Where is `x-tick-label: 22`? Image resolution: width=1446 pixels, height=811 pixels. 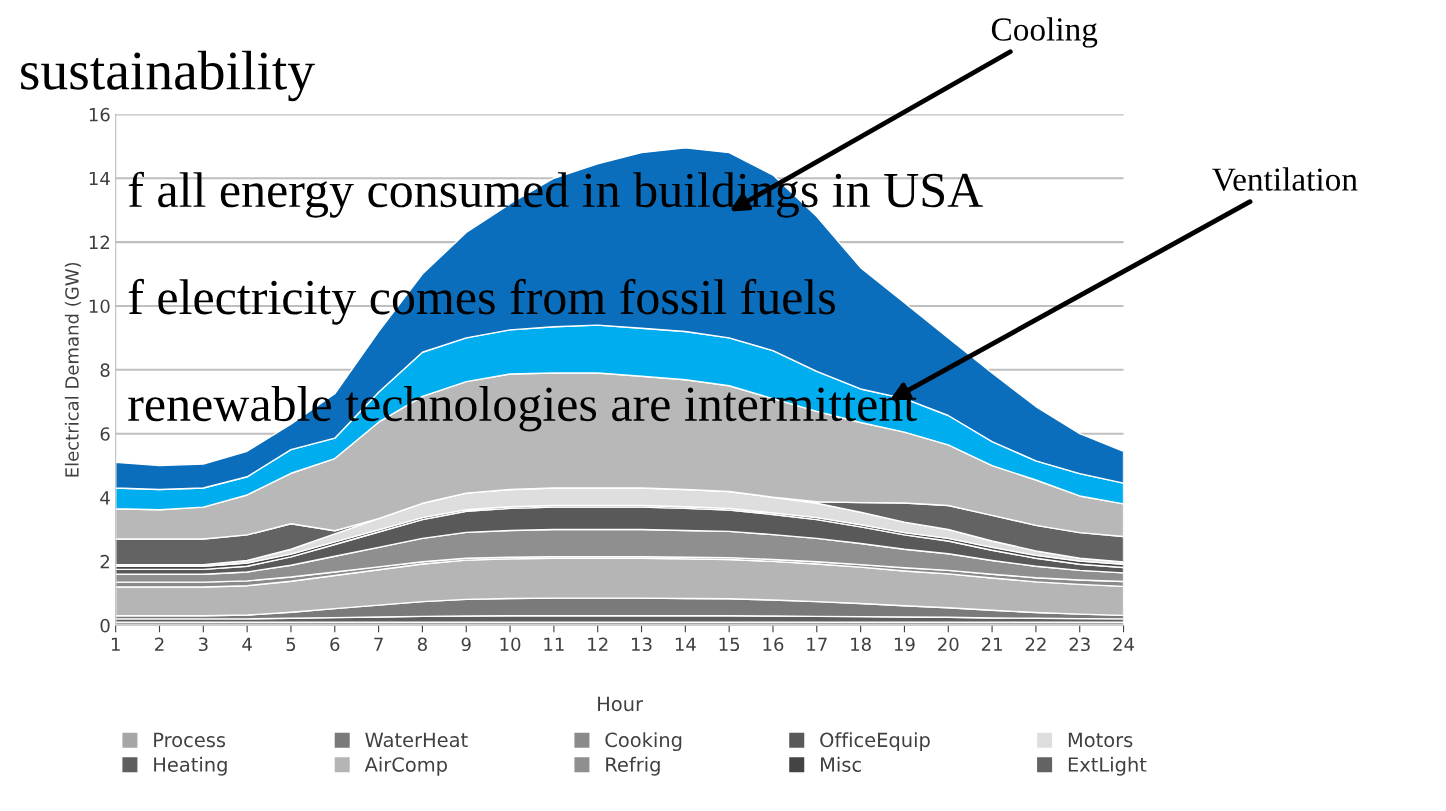
x-tick-label: 22 is located at coordinates (1035, 644).